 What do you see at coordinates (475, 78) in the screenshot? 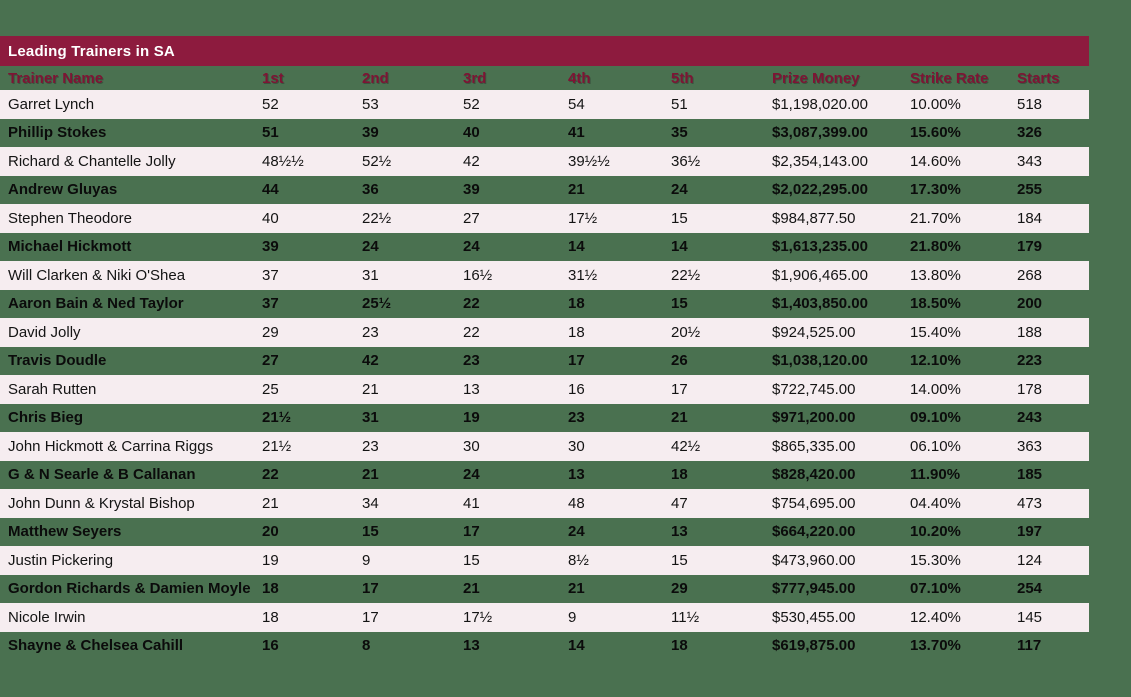
I see `column-header-3rd: 3rd` at bounding box center [475, 78].